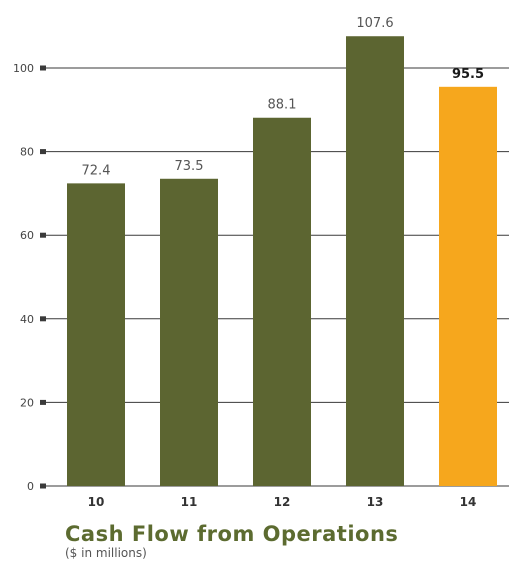 This screenshot has height=564, width=509. I want to click on x-tick-label-14: 14, so click(468, 502).